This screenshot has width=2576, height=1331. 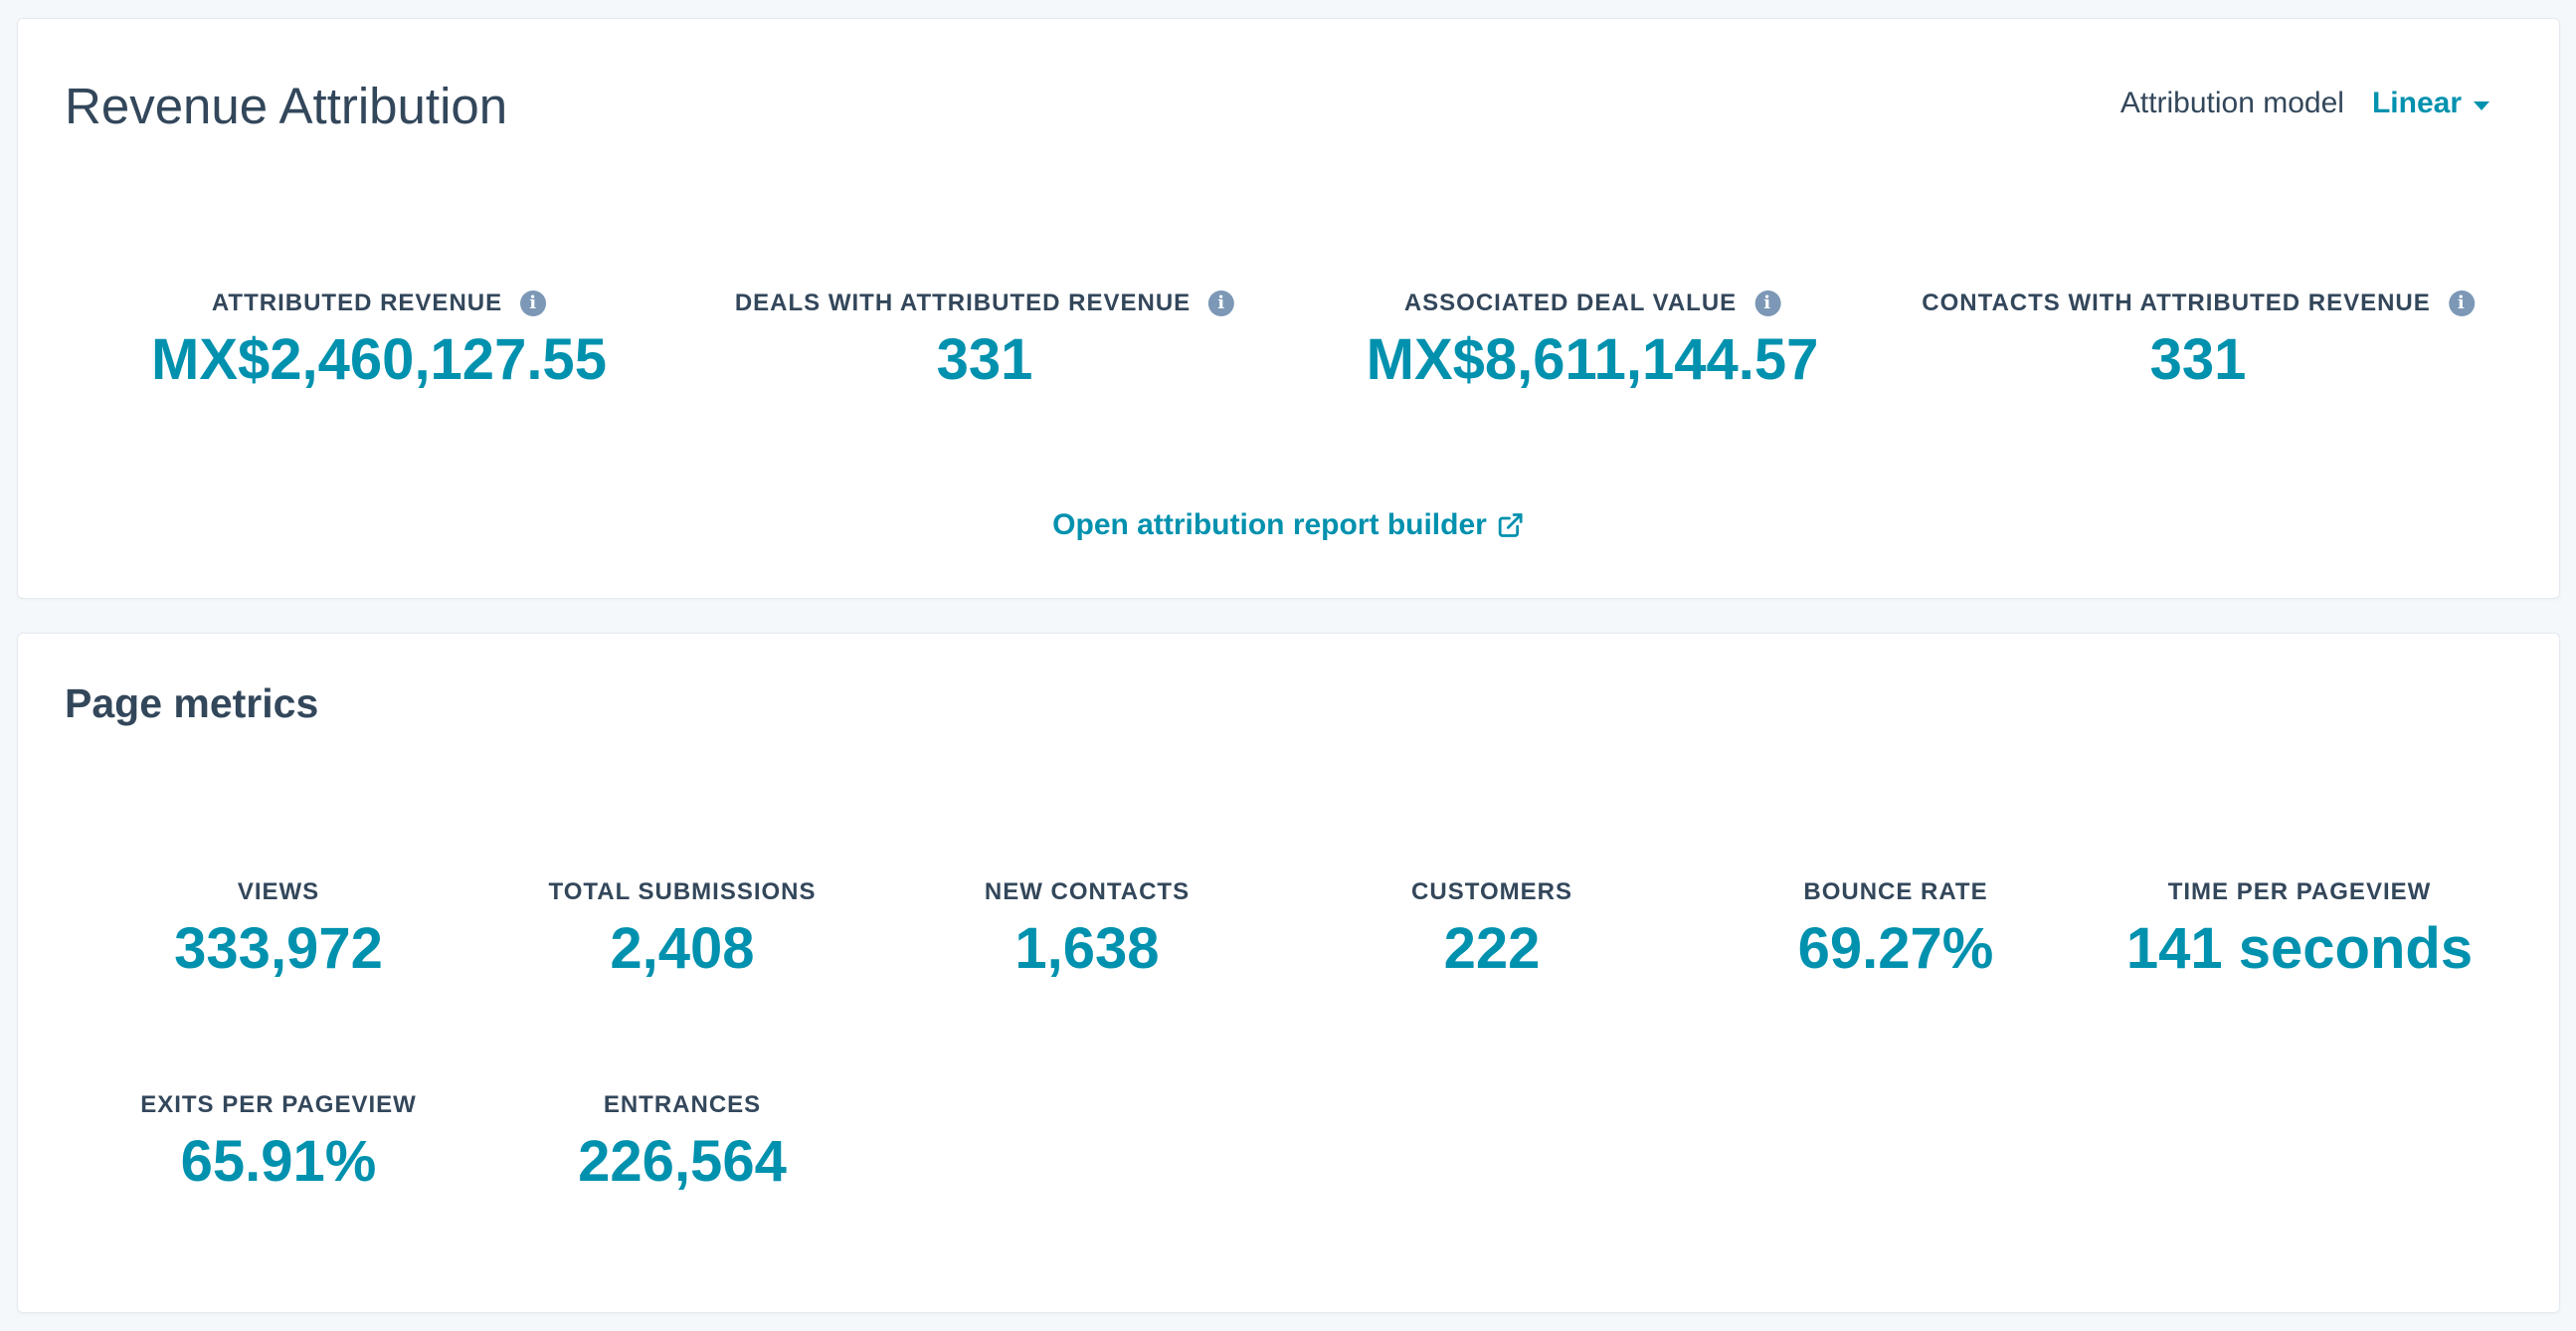 What do you see at coordinates (682, 1104) in the screenshot?
I see `metric-label: ENTRANCES` at bounding box center [682, 1104].